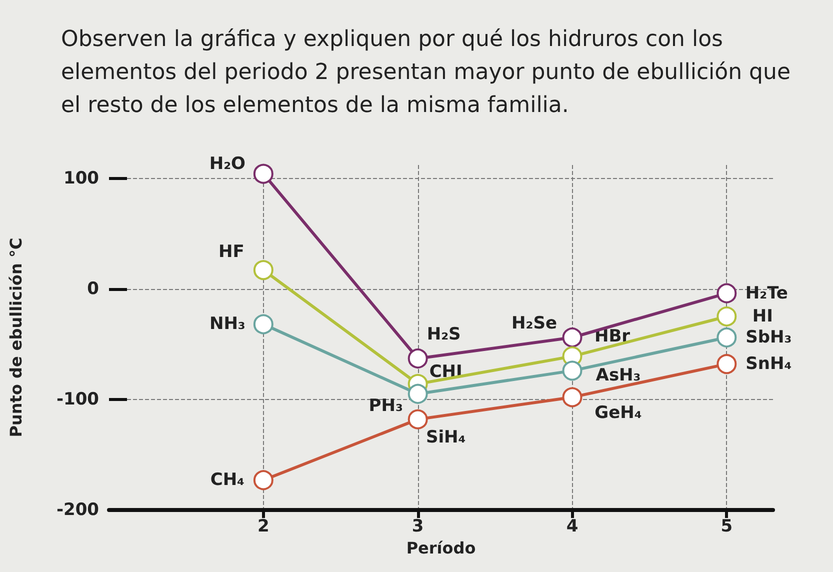 Image resolution: width=833 pixels, height=572 pixels. Describe the element at coordinates (612, 336) in the screenshot. I see `annotation: HBr` at that location.